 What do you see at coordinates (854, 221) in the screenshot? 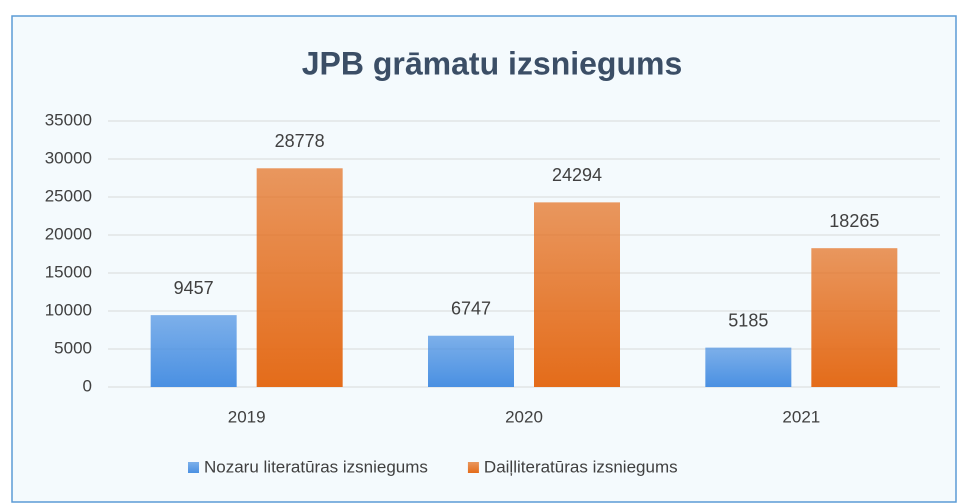
I see `data-label: 18265` at bounding box center [854, 221].